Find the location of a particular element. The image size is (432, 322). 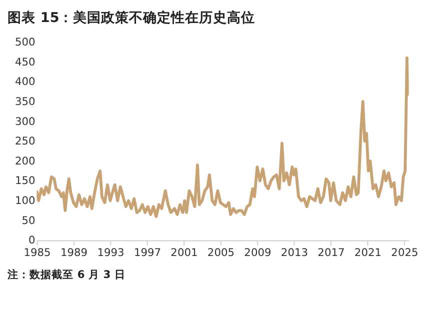

text: 注：数据截至 6 月 3 日 is located at coordinates (66, 274).